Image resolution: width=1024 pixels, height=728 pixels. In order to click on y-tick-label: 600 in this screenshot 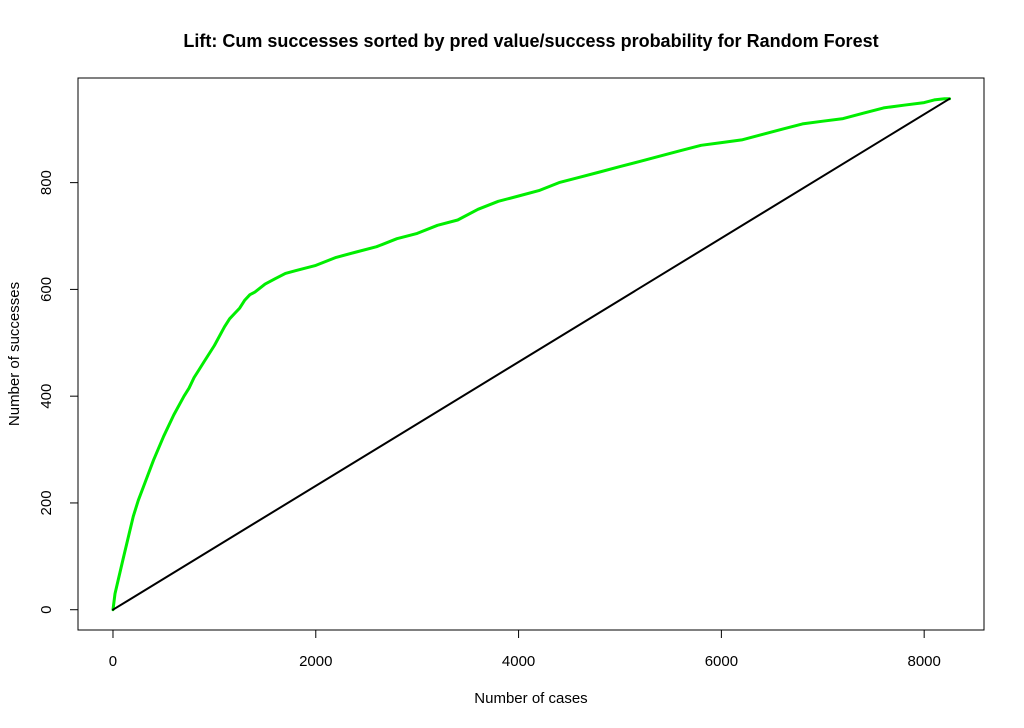, I will do `click(46, 289)`.